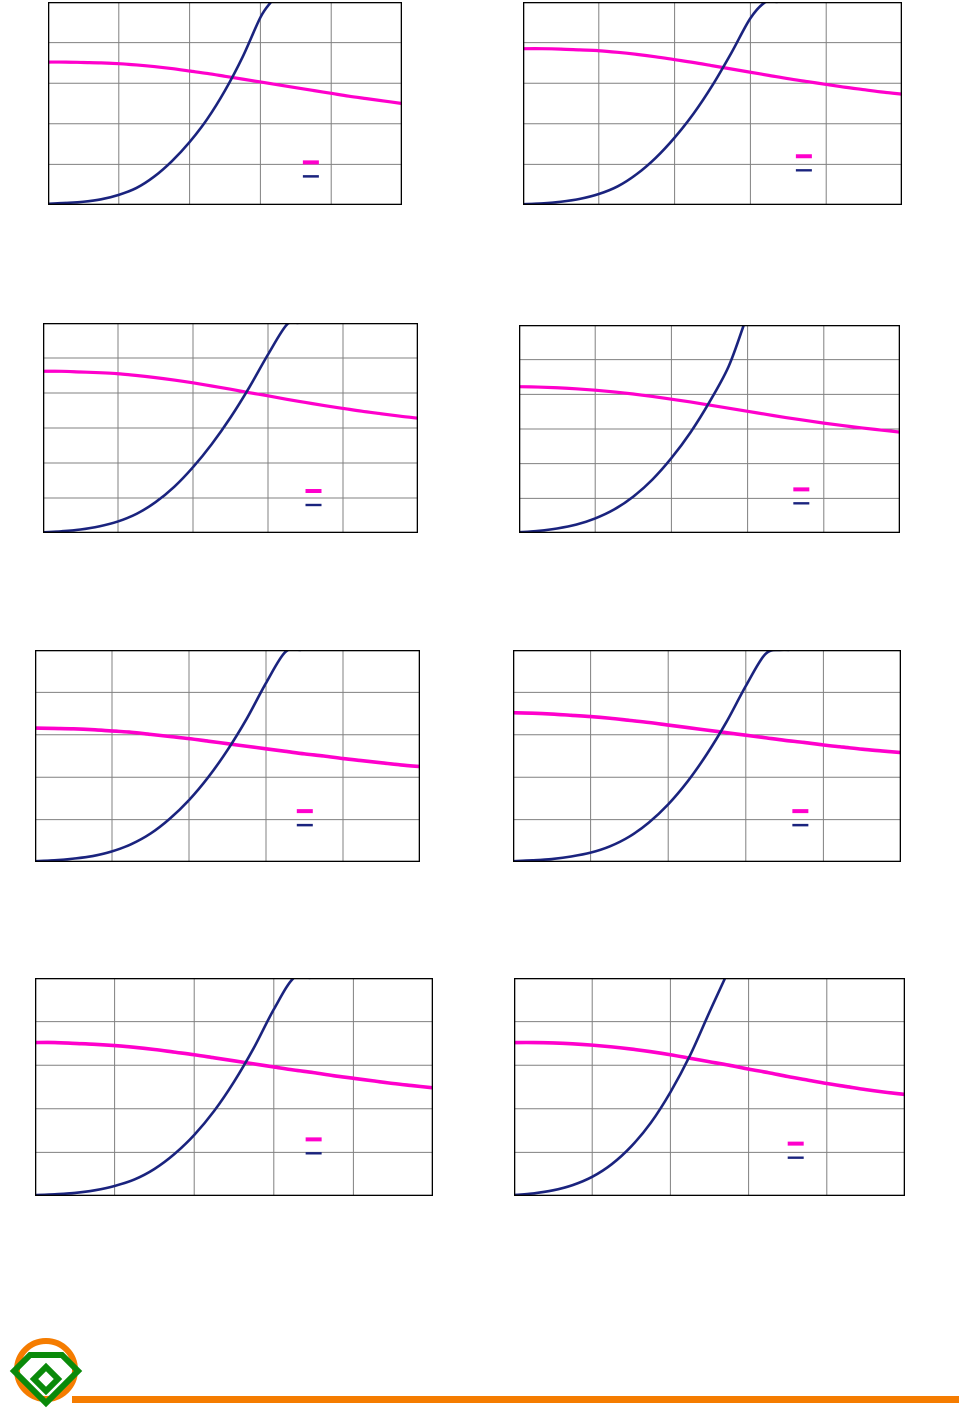 This screenshot has width=959, height=1415. I want to click on footer-divider, so click(515, 1399).